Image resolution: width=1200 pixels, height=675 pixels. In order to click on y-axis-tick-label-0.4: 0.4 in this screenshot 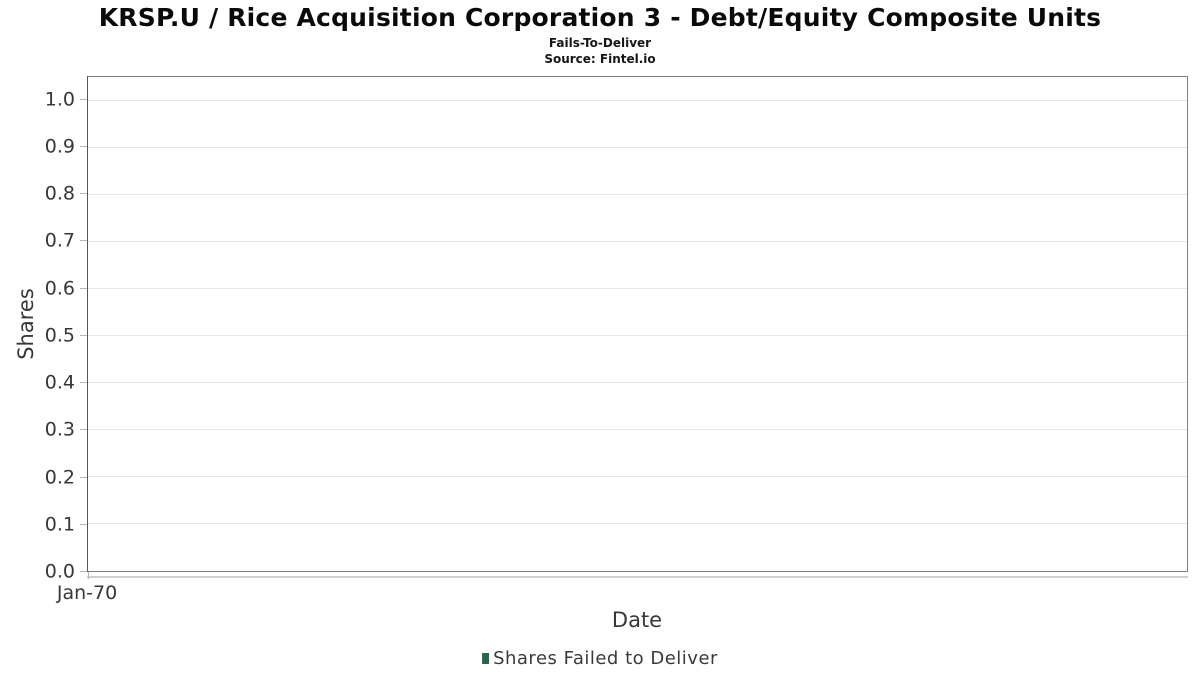, I will do `click(59, 382)`.